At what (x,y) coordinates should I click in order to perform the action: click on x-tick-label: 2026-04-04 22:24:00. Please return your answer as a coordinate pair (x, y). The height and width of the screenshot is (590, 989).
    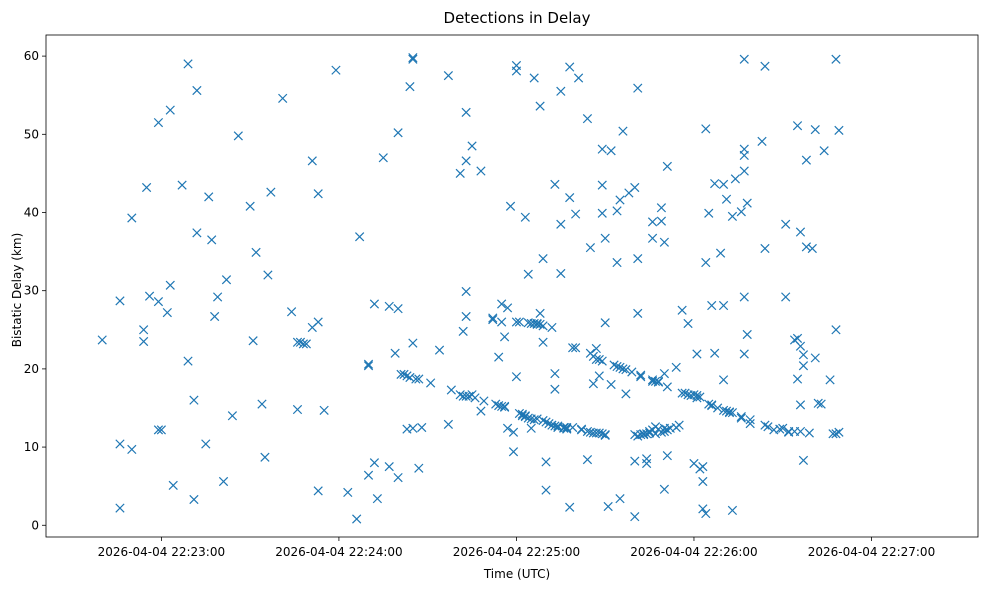
    Looking at the image, I should click on (338, 552).